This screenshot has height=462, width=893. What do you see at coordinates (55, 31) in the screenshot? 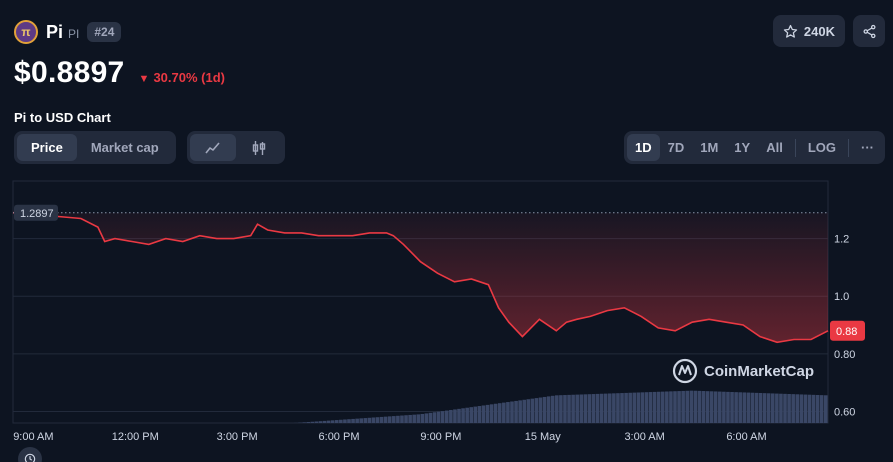
I see `coin-name: Pi` at bounding box center [55, 31].